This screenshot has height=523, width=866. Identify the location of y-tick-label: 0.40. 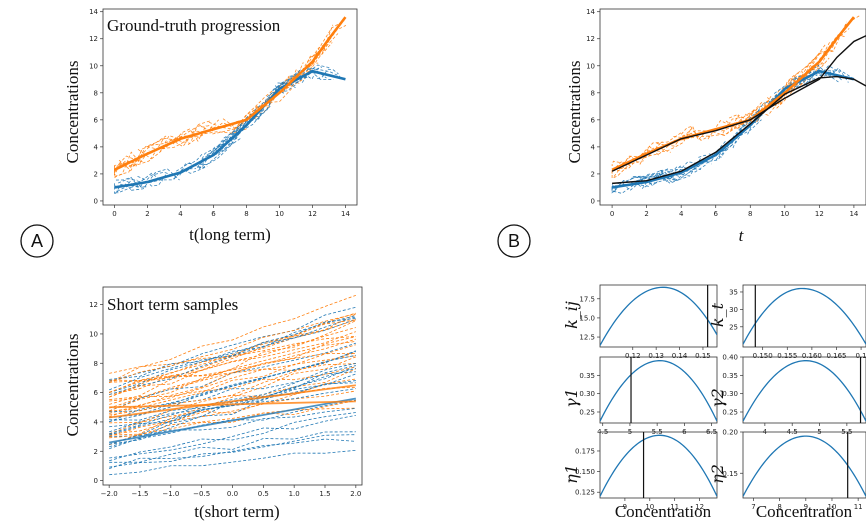
(730, 358).